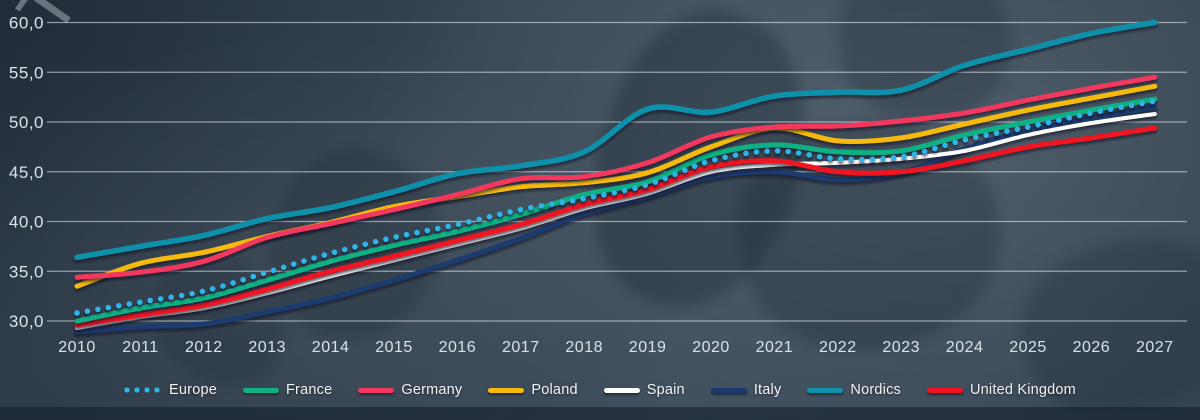 The image size is (1200, 420). What do you see at coordinates (521, 347) in the screenshot?
I see `x-tick-label: 2017` at bounding box center [521, 347].